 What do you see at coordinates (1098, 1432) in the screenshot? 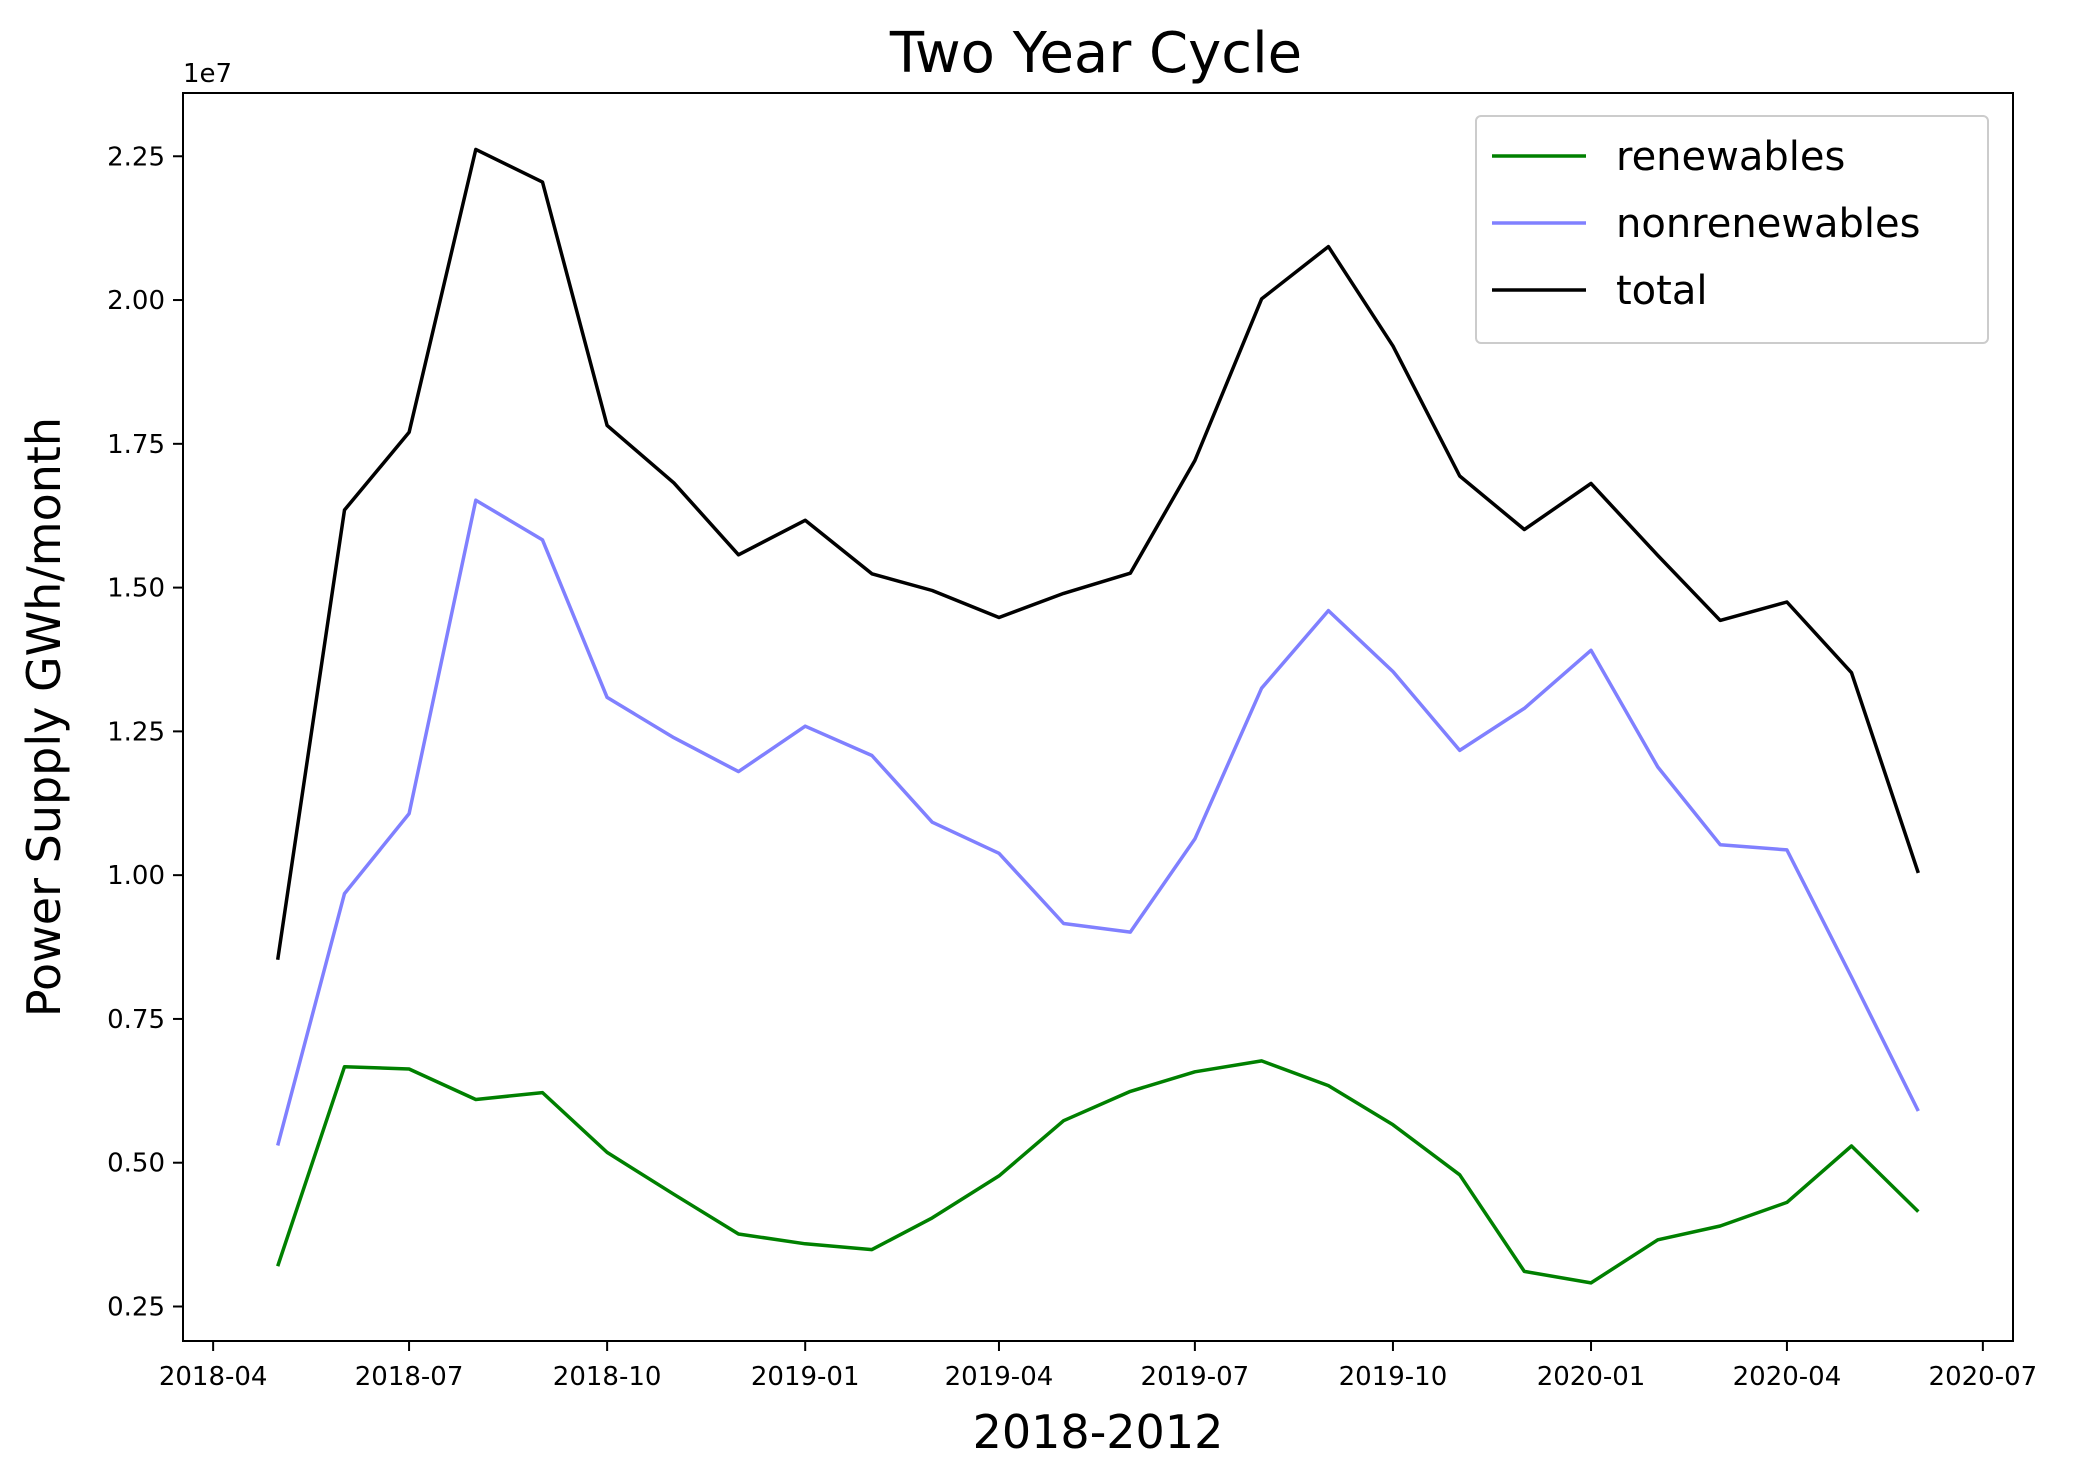
I see `x-axis-label: 2018-2012` at bounding box center [1098, 1432].